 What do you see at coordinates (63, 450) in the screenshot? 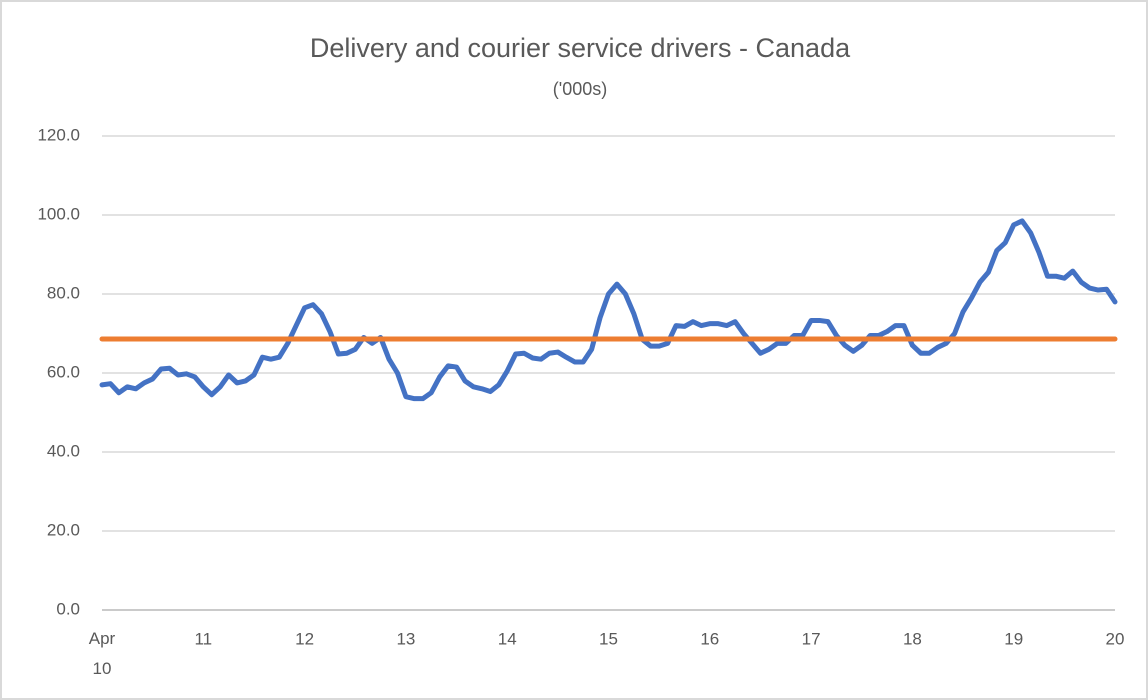
I see `y-tick-label: 40.0` at bounding box center [63, 450].